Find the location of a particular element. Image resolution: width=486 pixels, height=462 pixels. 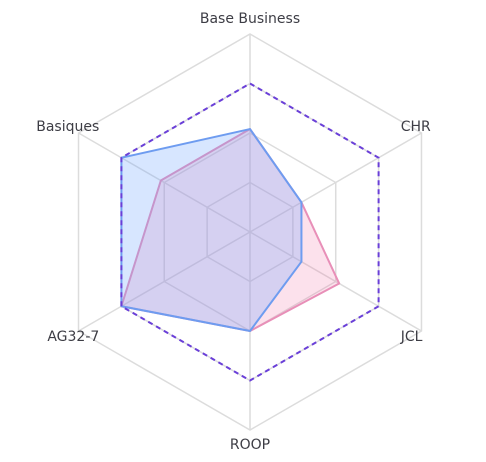

axis-label: AG32-7 is located at coordinates (73, 337).